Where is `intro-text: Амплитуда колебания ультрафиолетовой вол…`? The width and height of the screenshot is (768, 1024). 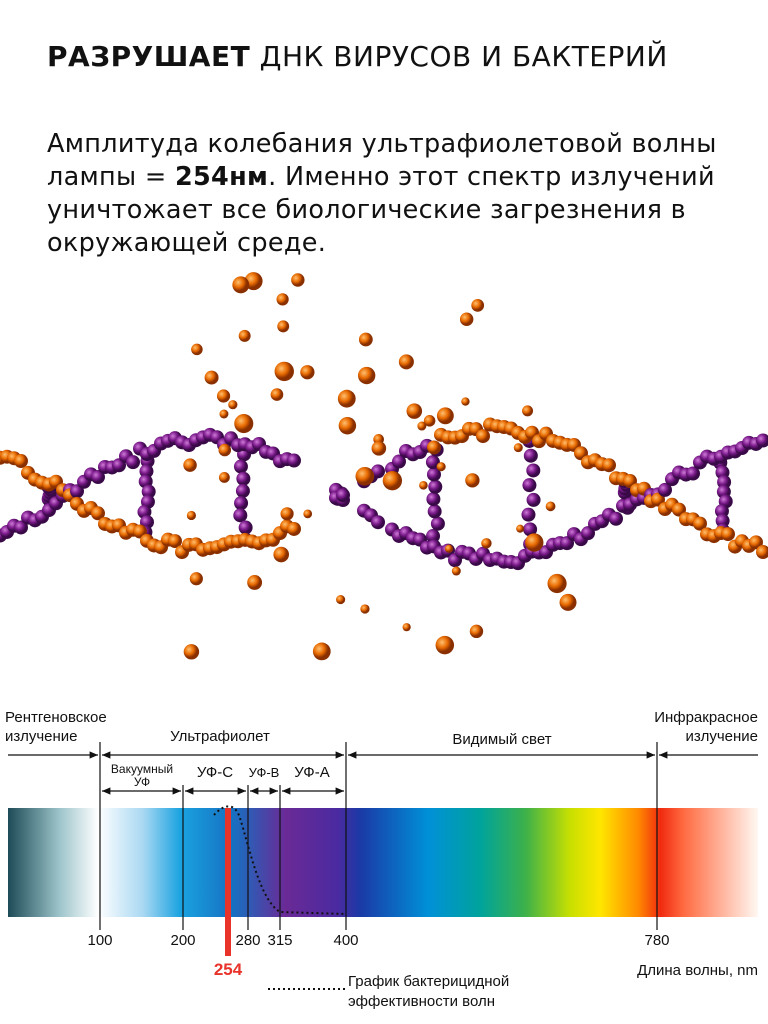 intro-text: Амплитуда колебания ультрафиолетовой вол… is located at coordinates (382, 160).